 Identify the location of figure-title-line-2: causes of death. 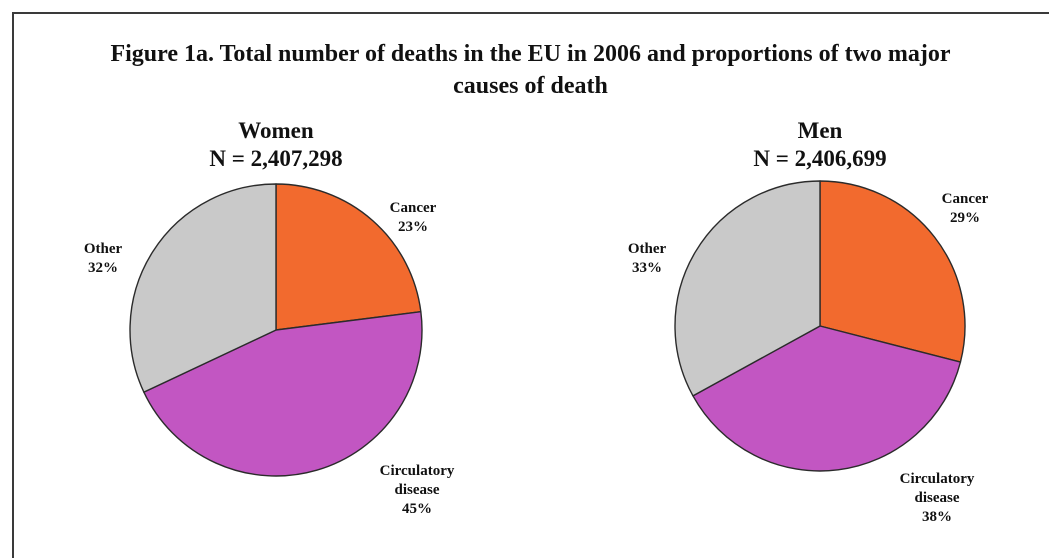
(530, 86).